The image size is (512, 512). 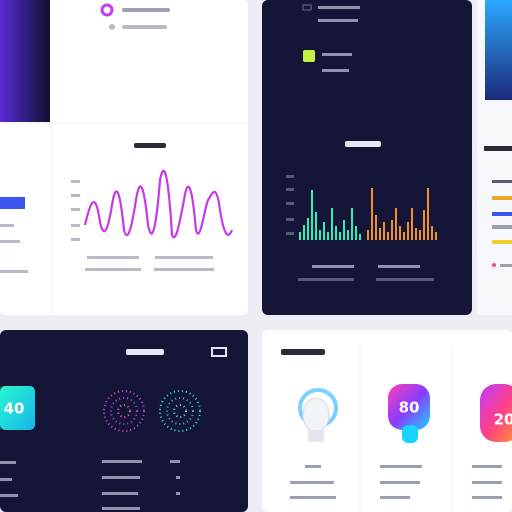 What do you see at coordinates (409, 408) in the screenshot?
I see `tile-value: 80` at bounding box center [409, 408].